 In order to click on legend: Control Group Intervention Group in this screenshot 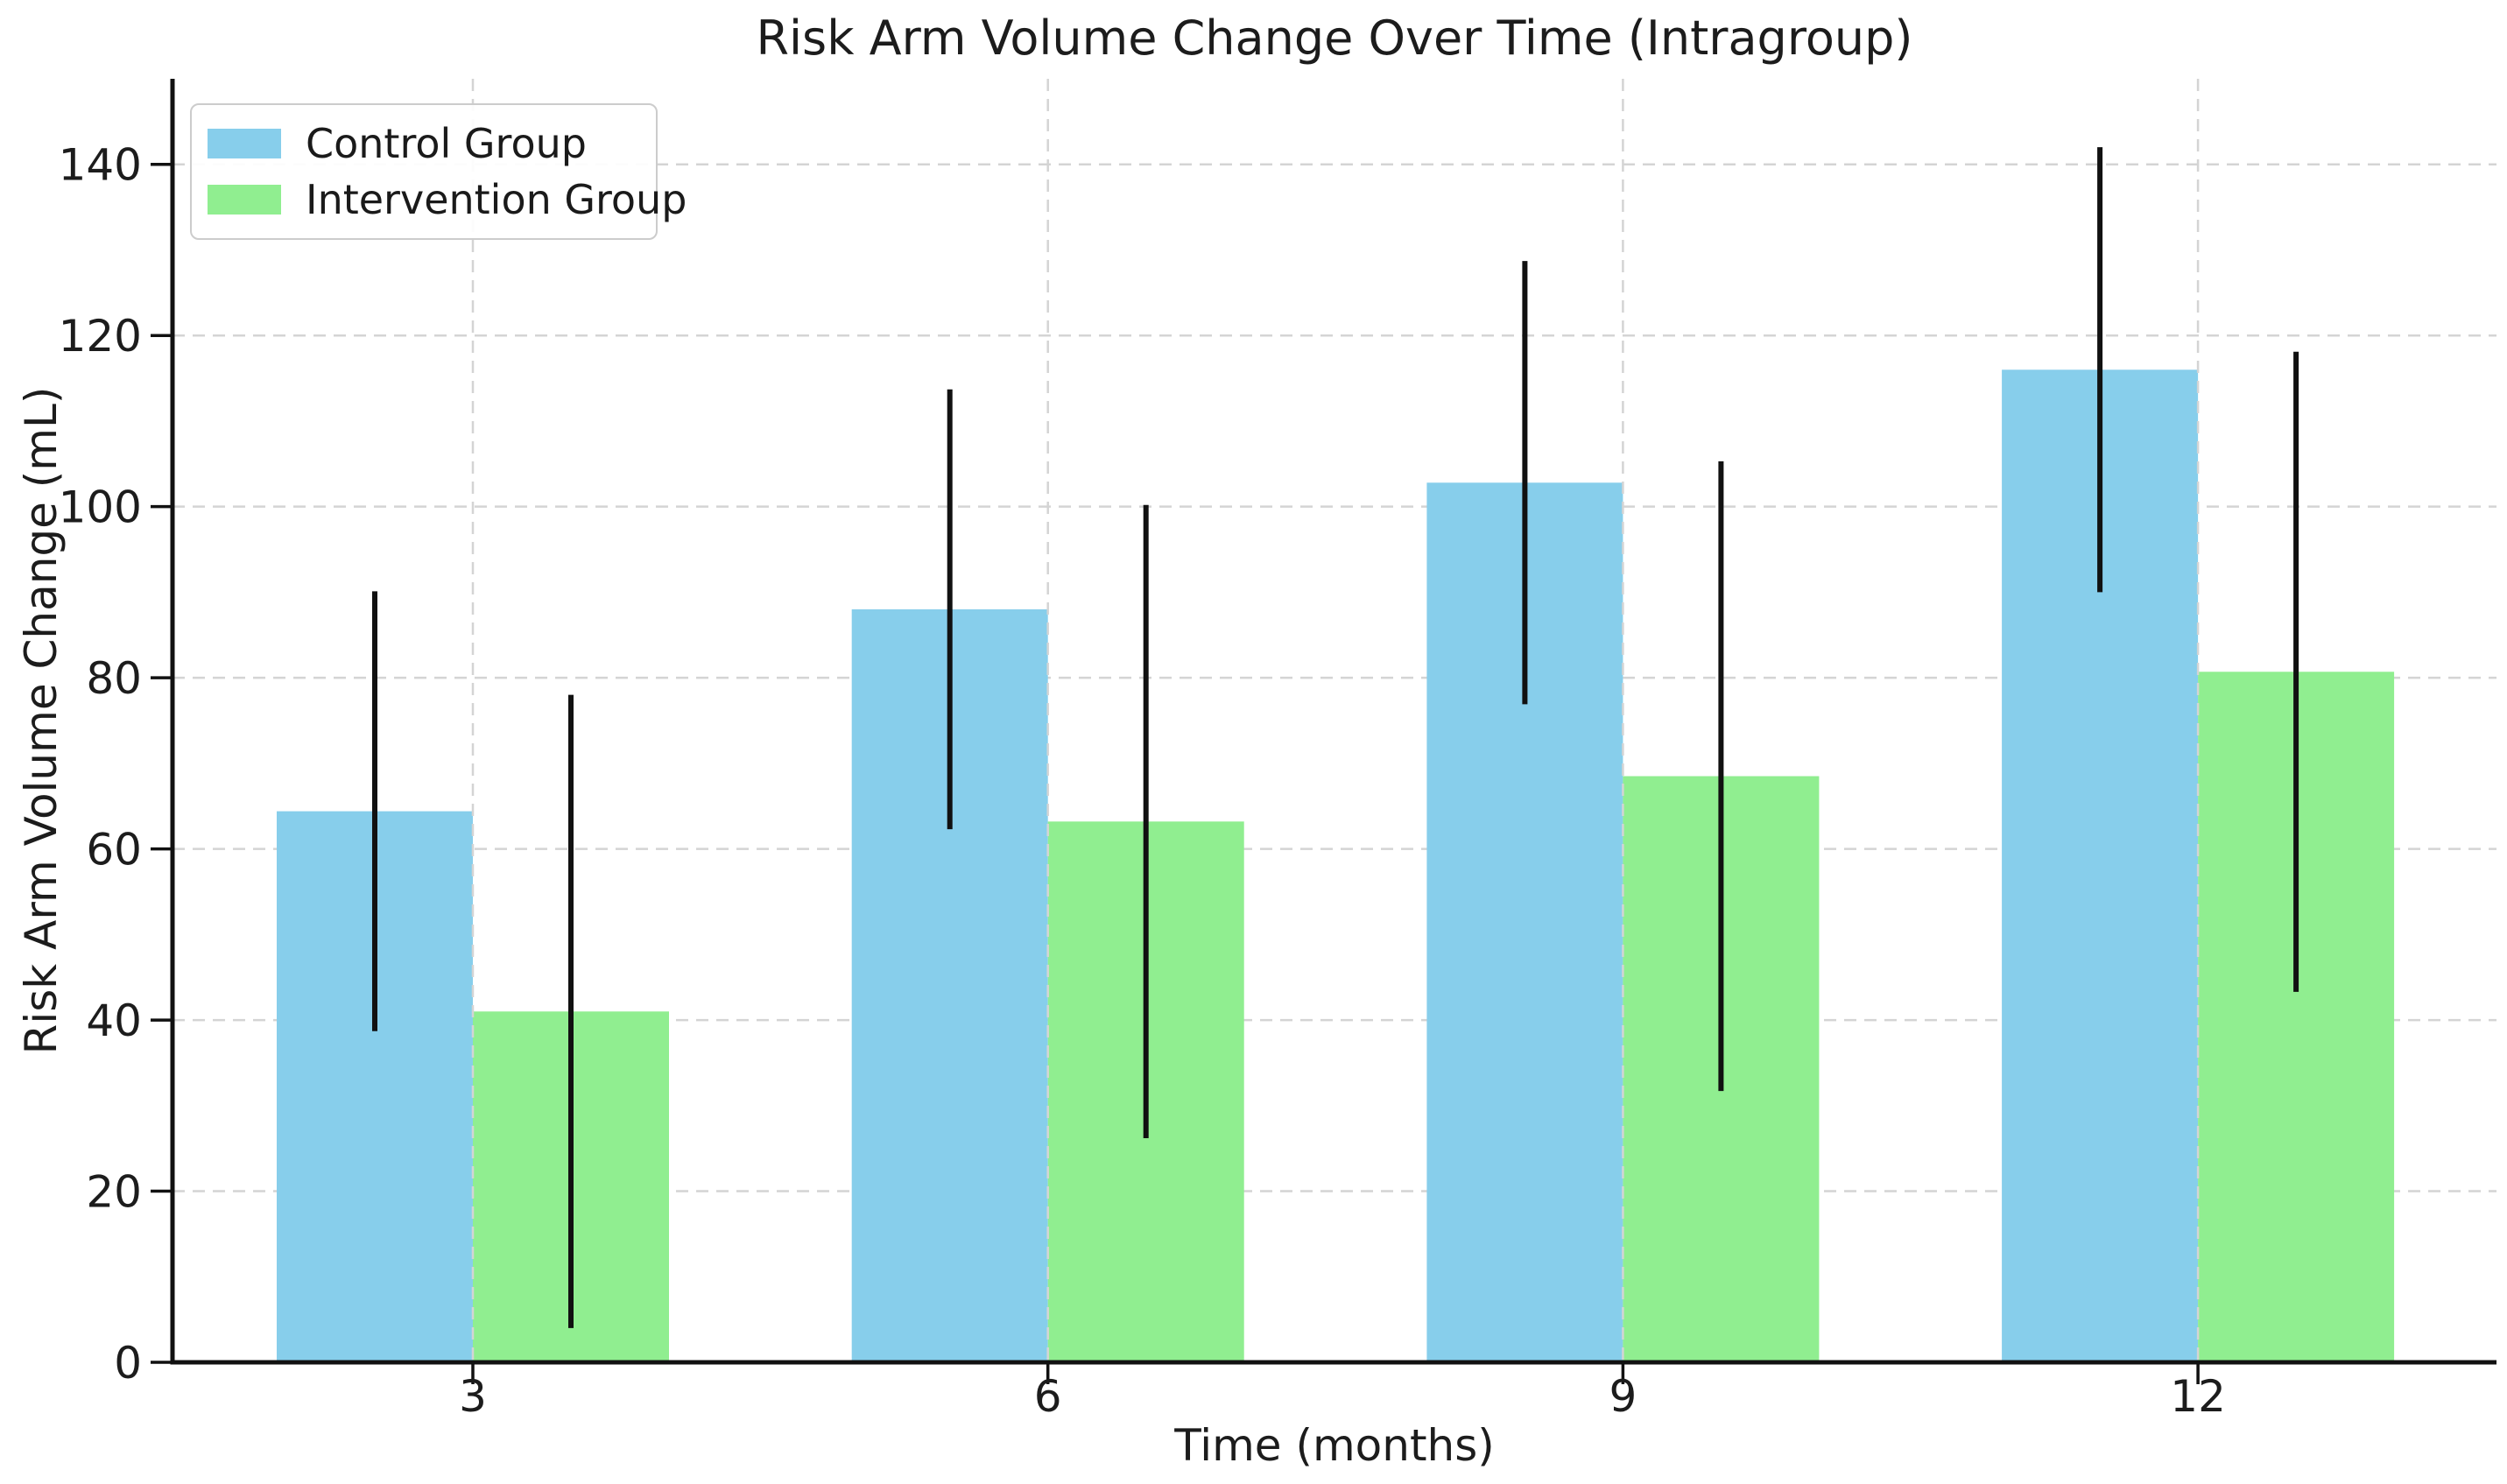, I will do `click(438, 171)`.